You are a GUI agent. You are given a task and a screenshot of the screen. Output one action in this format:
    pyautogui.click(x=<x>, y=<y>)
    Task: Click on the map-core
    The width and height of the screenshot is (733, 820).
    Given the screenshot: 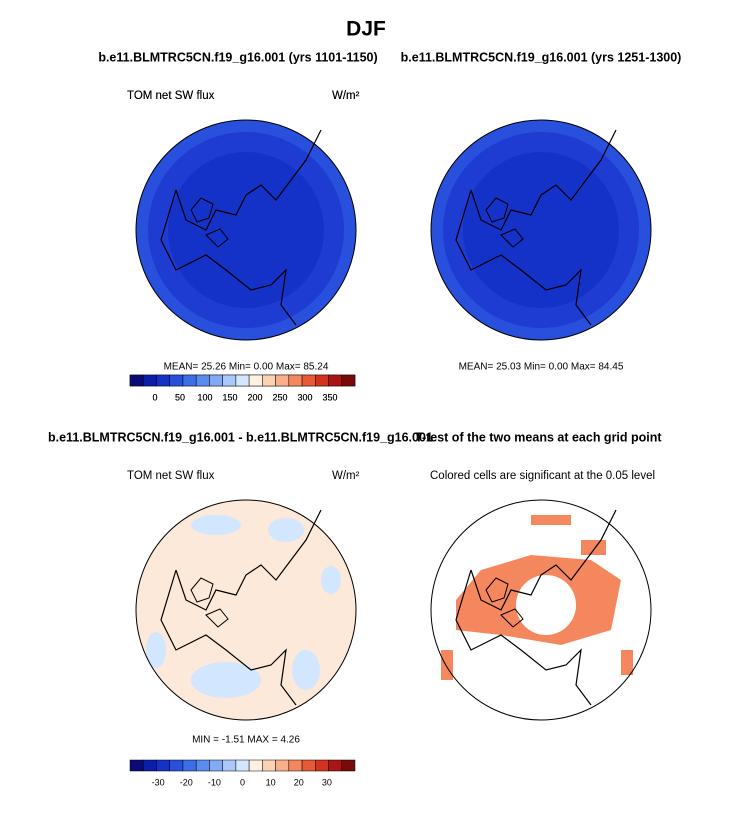 What is the action you would take?
    pyautogui.click(x=246, y=230)
    